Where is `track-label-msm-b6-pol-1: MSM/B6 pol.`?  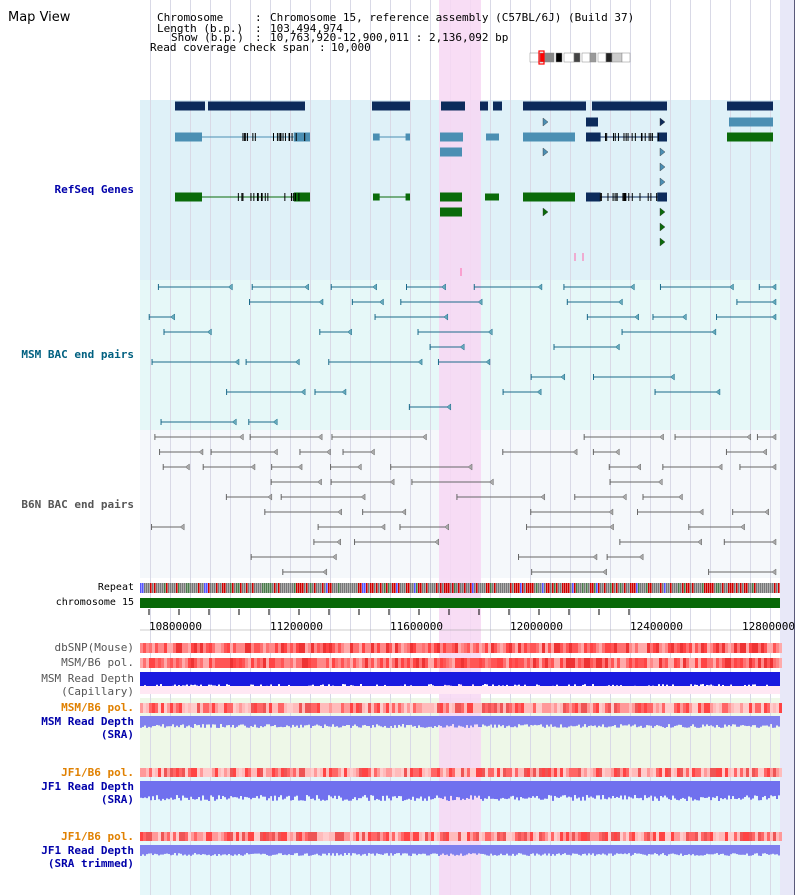 track-label-msm-b6-pol-1: MSM/B6 pol. is located at coordinates (97, 662).